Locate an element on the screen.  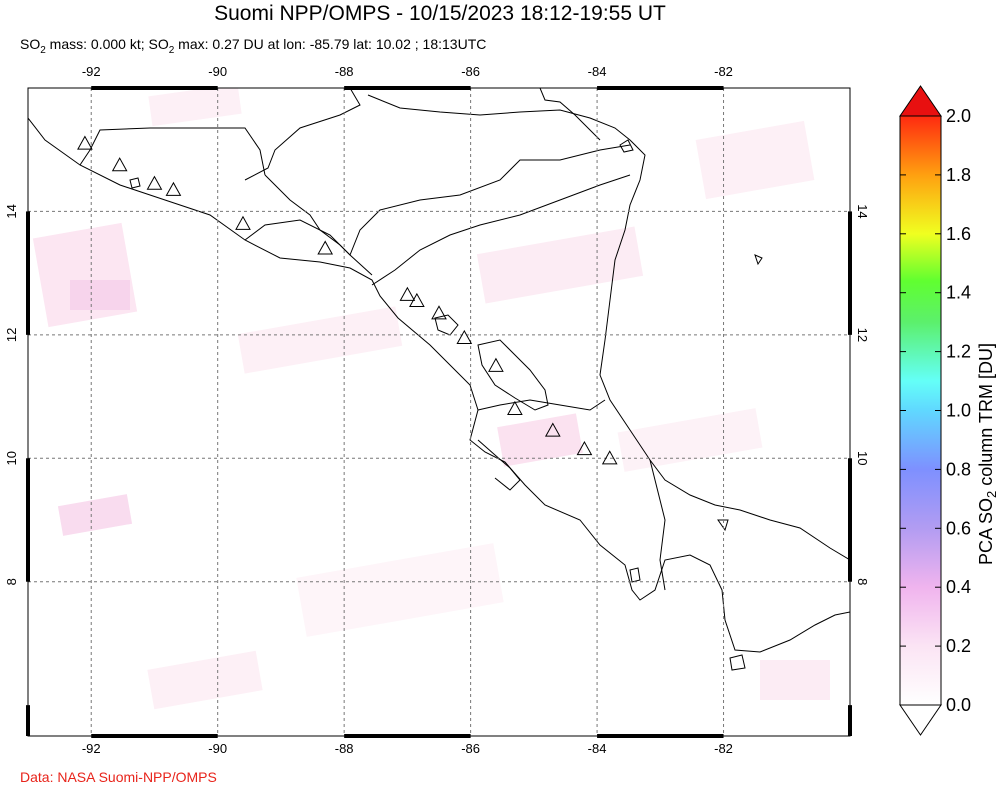
colorbar-max-arrow is located at coordinates (920, 101).